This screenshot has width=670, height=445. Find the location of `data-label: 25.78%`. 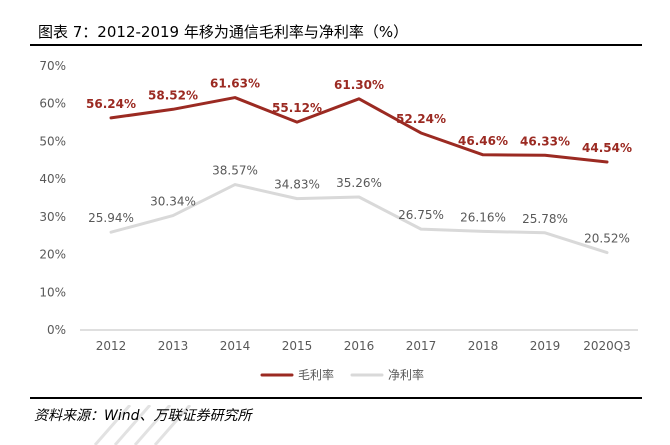

data-label: 25.78% is located at coordinates (545, 219).